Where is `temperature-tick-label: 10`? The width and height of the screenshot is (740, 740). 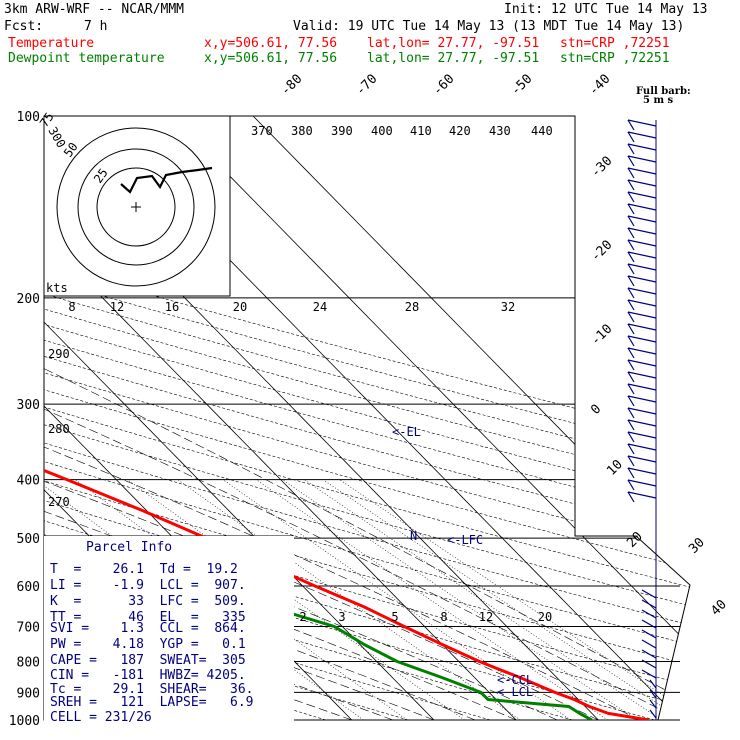
temperature-tick-label: 10 is located at coordinates (615, 468).